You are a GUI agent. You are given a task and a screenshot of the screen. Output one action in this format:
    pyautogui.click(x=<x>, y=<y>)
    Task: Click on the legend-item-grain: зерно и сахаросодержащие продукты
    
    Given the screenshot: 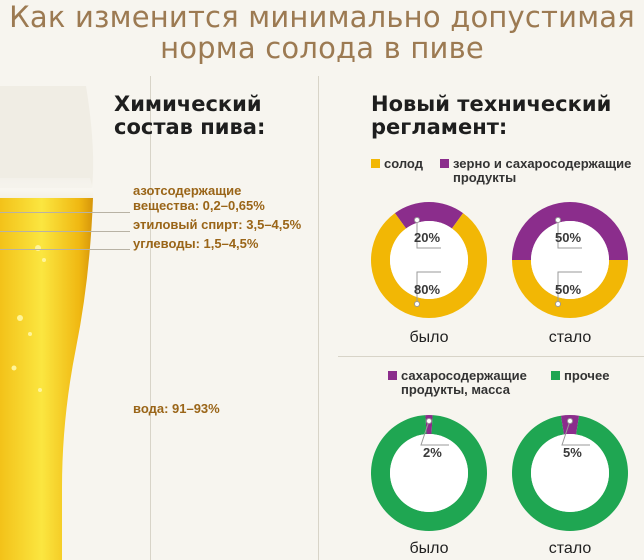 What is the action you would take?
    pyautogui.click(x=535, y=171)
    